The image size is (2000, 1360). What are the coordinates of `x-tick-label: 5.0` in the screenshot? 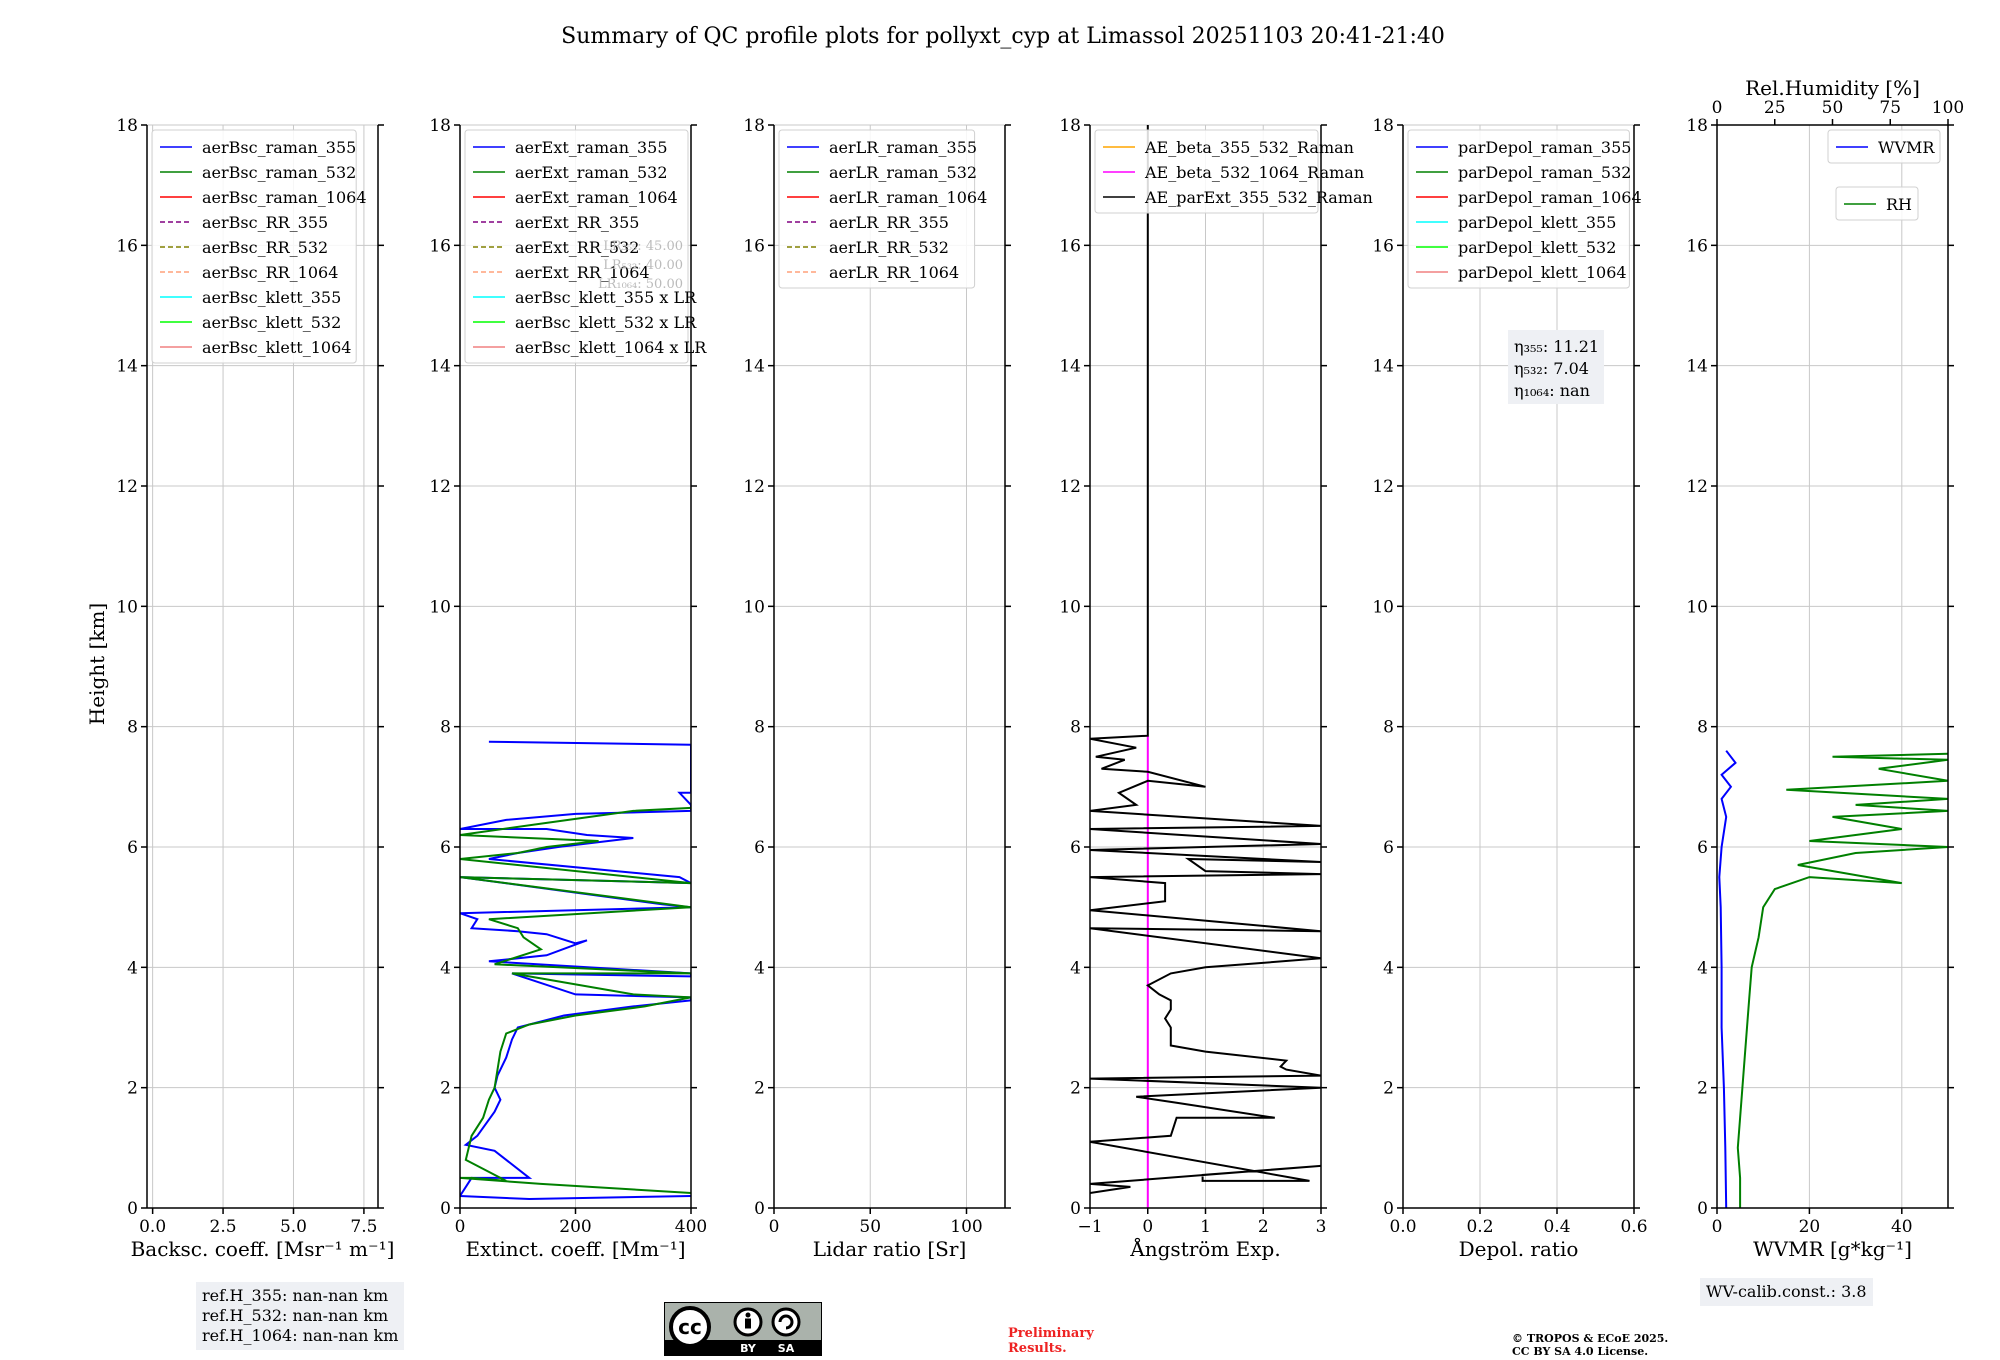 It's located at (293, 1227).